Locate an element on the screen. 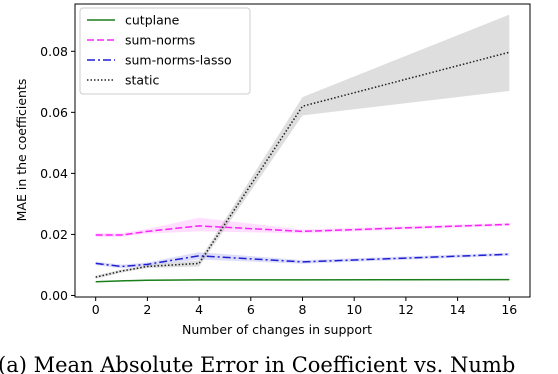 This screenshot has height=374, width=558. y-tick-label: 0.02 is located at coordinates (54, 234).